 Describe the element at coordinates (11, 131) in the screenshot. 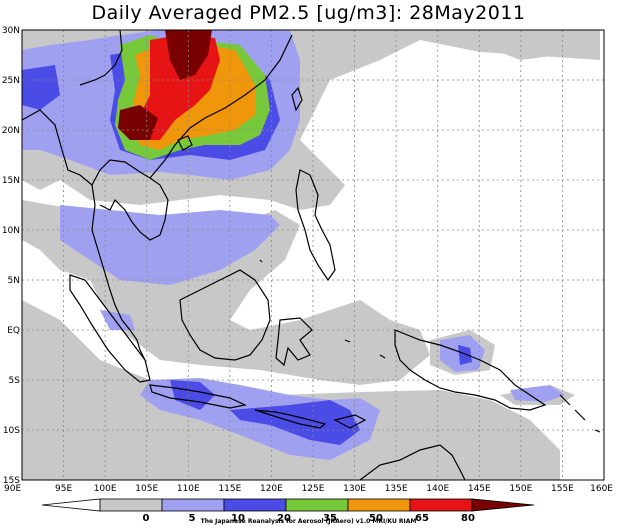

I see `latitude-label: 20N` at that location.